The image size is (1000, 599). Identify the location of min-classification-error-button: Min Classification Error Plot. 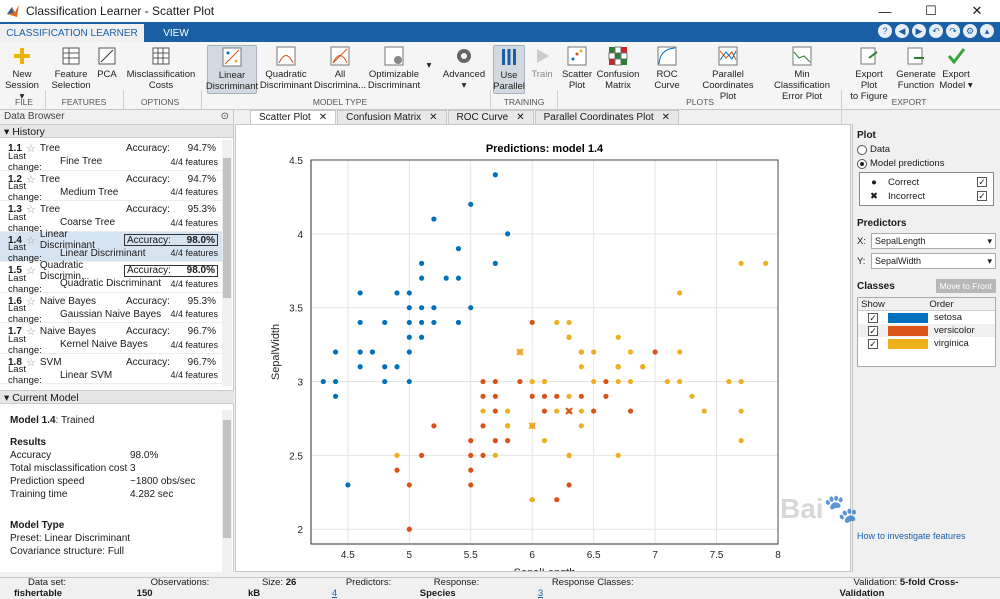
(802, 73).